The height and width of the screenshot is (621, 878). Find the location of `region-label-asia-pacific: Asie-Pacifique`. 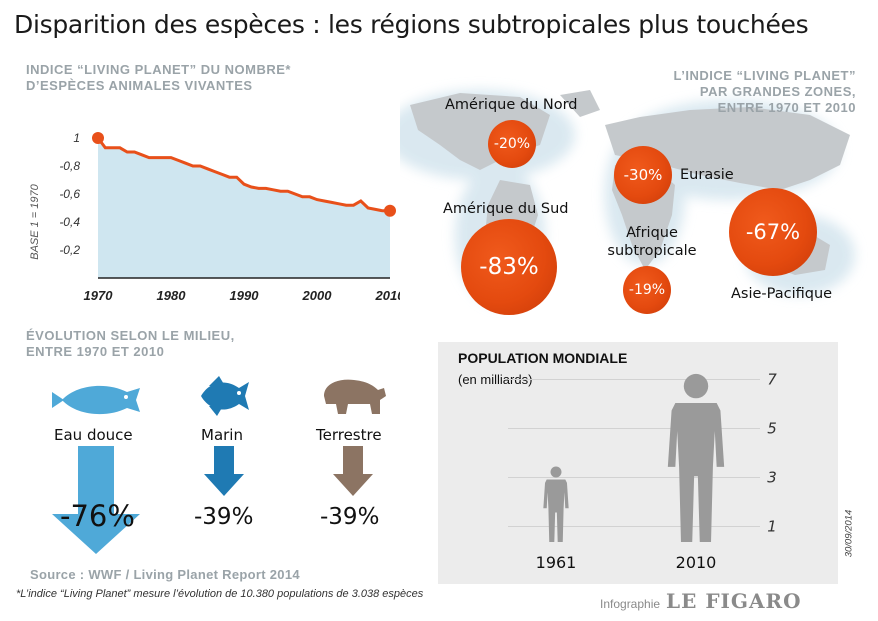

region-label-asia-pacific: Asie-Pacifique is located at coordinates (782, 294).